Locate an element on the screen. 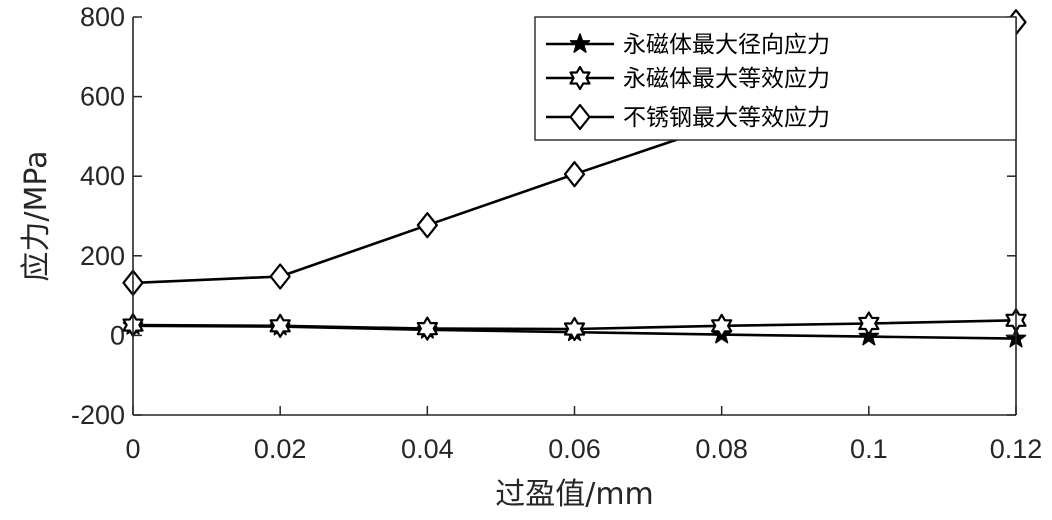 The height and width of the screenshot is (520, 1052). x-tick-label: 0.1 is located at coordinates (869, 449).